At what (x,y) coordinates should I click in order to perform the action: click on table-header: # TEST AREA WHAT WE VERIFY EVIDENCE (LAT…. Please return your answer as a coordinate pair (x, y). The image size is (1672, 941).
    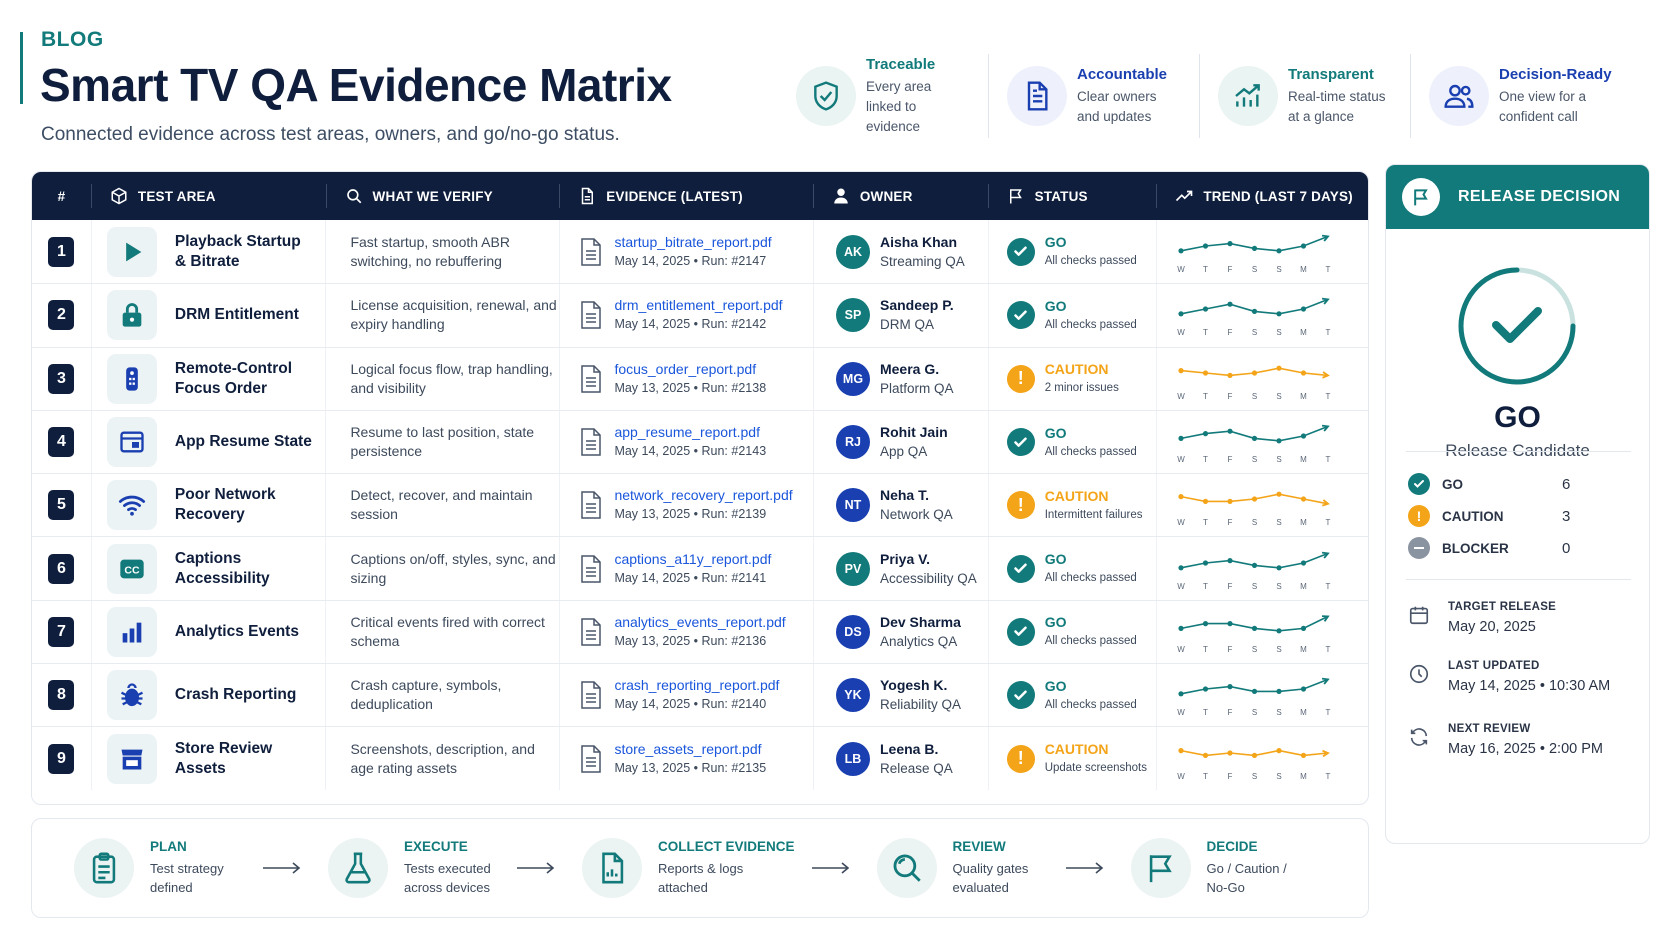
    Looking at the image, I should click on (700, 196).